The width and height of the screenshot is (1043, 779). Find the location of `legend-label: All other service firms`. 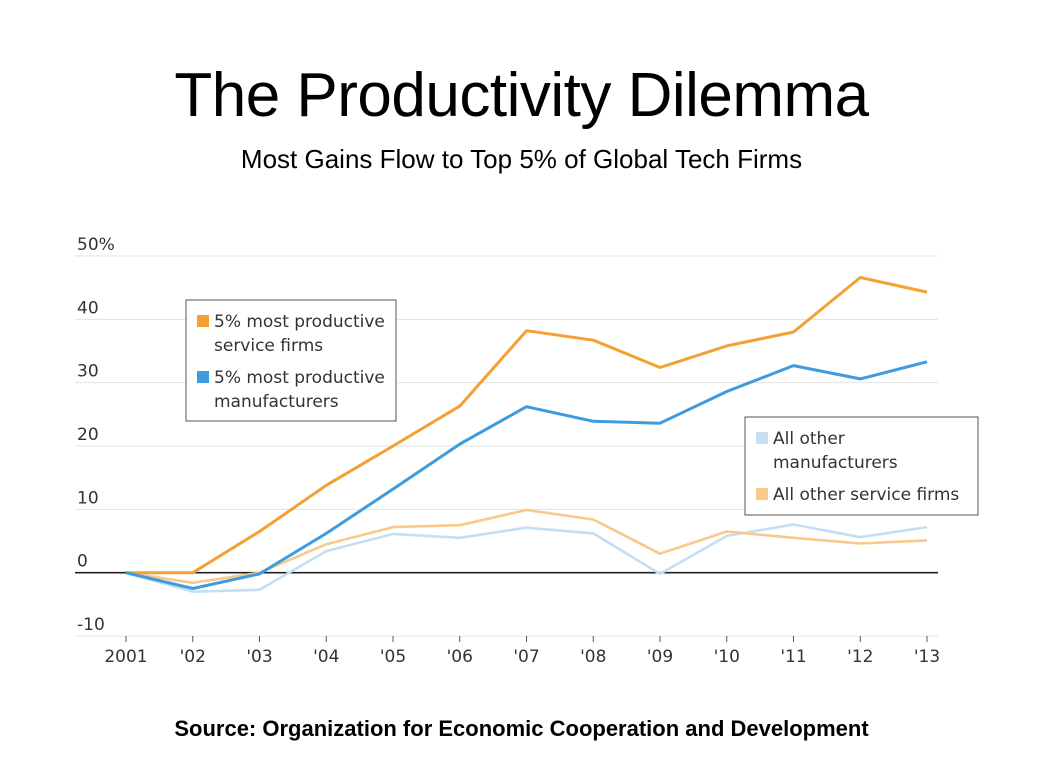

legend-label: All other service firms is located at coordinates (866, 495).